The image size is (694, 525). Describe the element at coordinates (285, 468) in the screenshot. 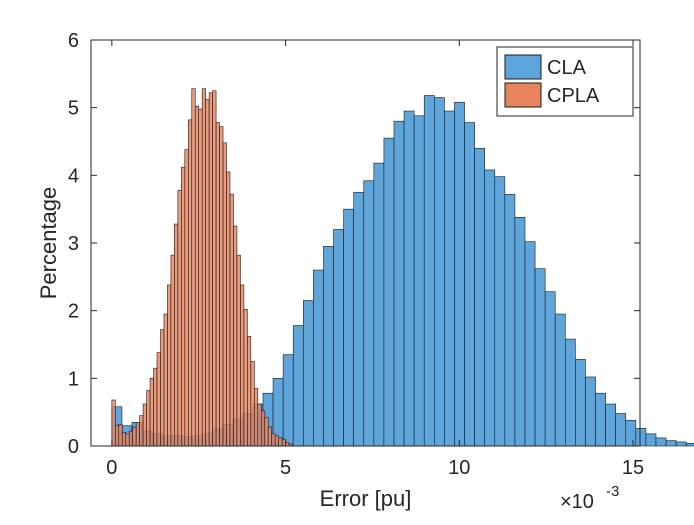

I see `x-tick-label: 5` at that location.